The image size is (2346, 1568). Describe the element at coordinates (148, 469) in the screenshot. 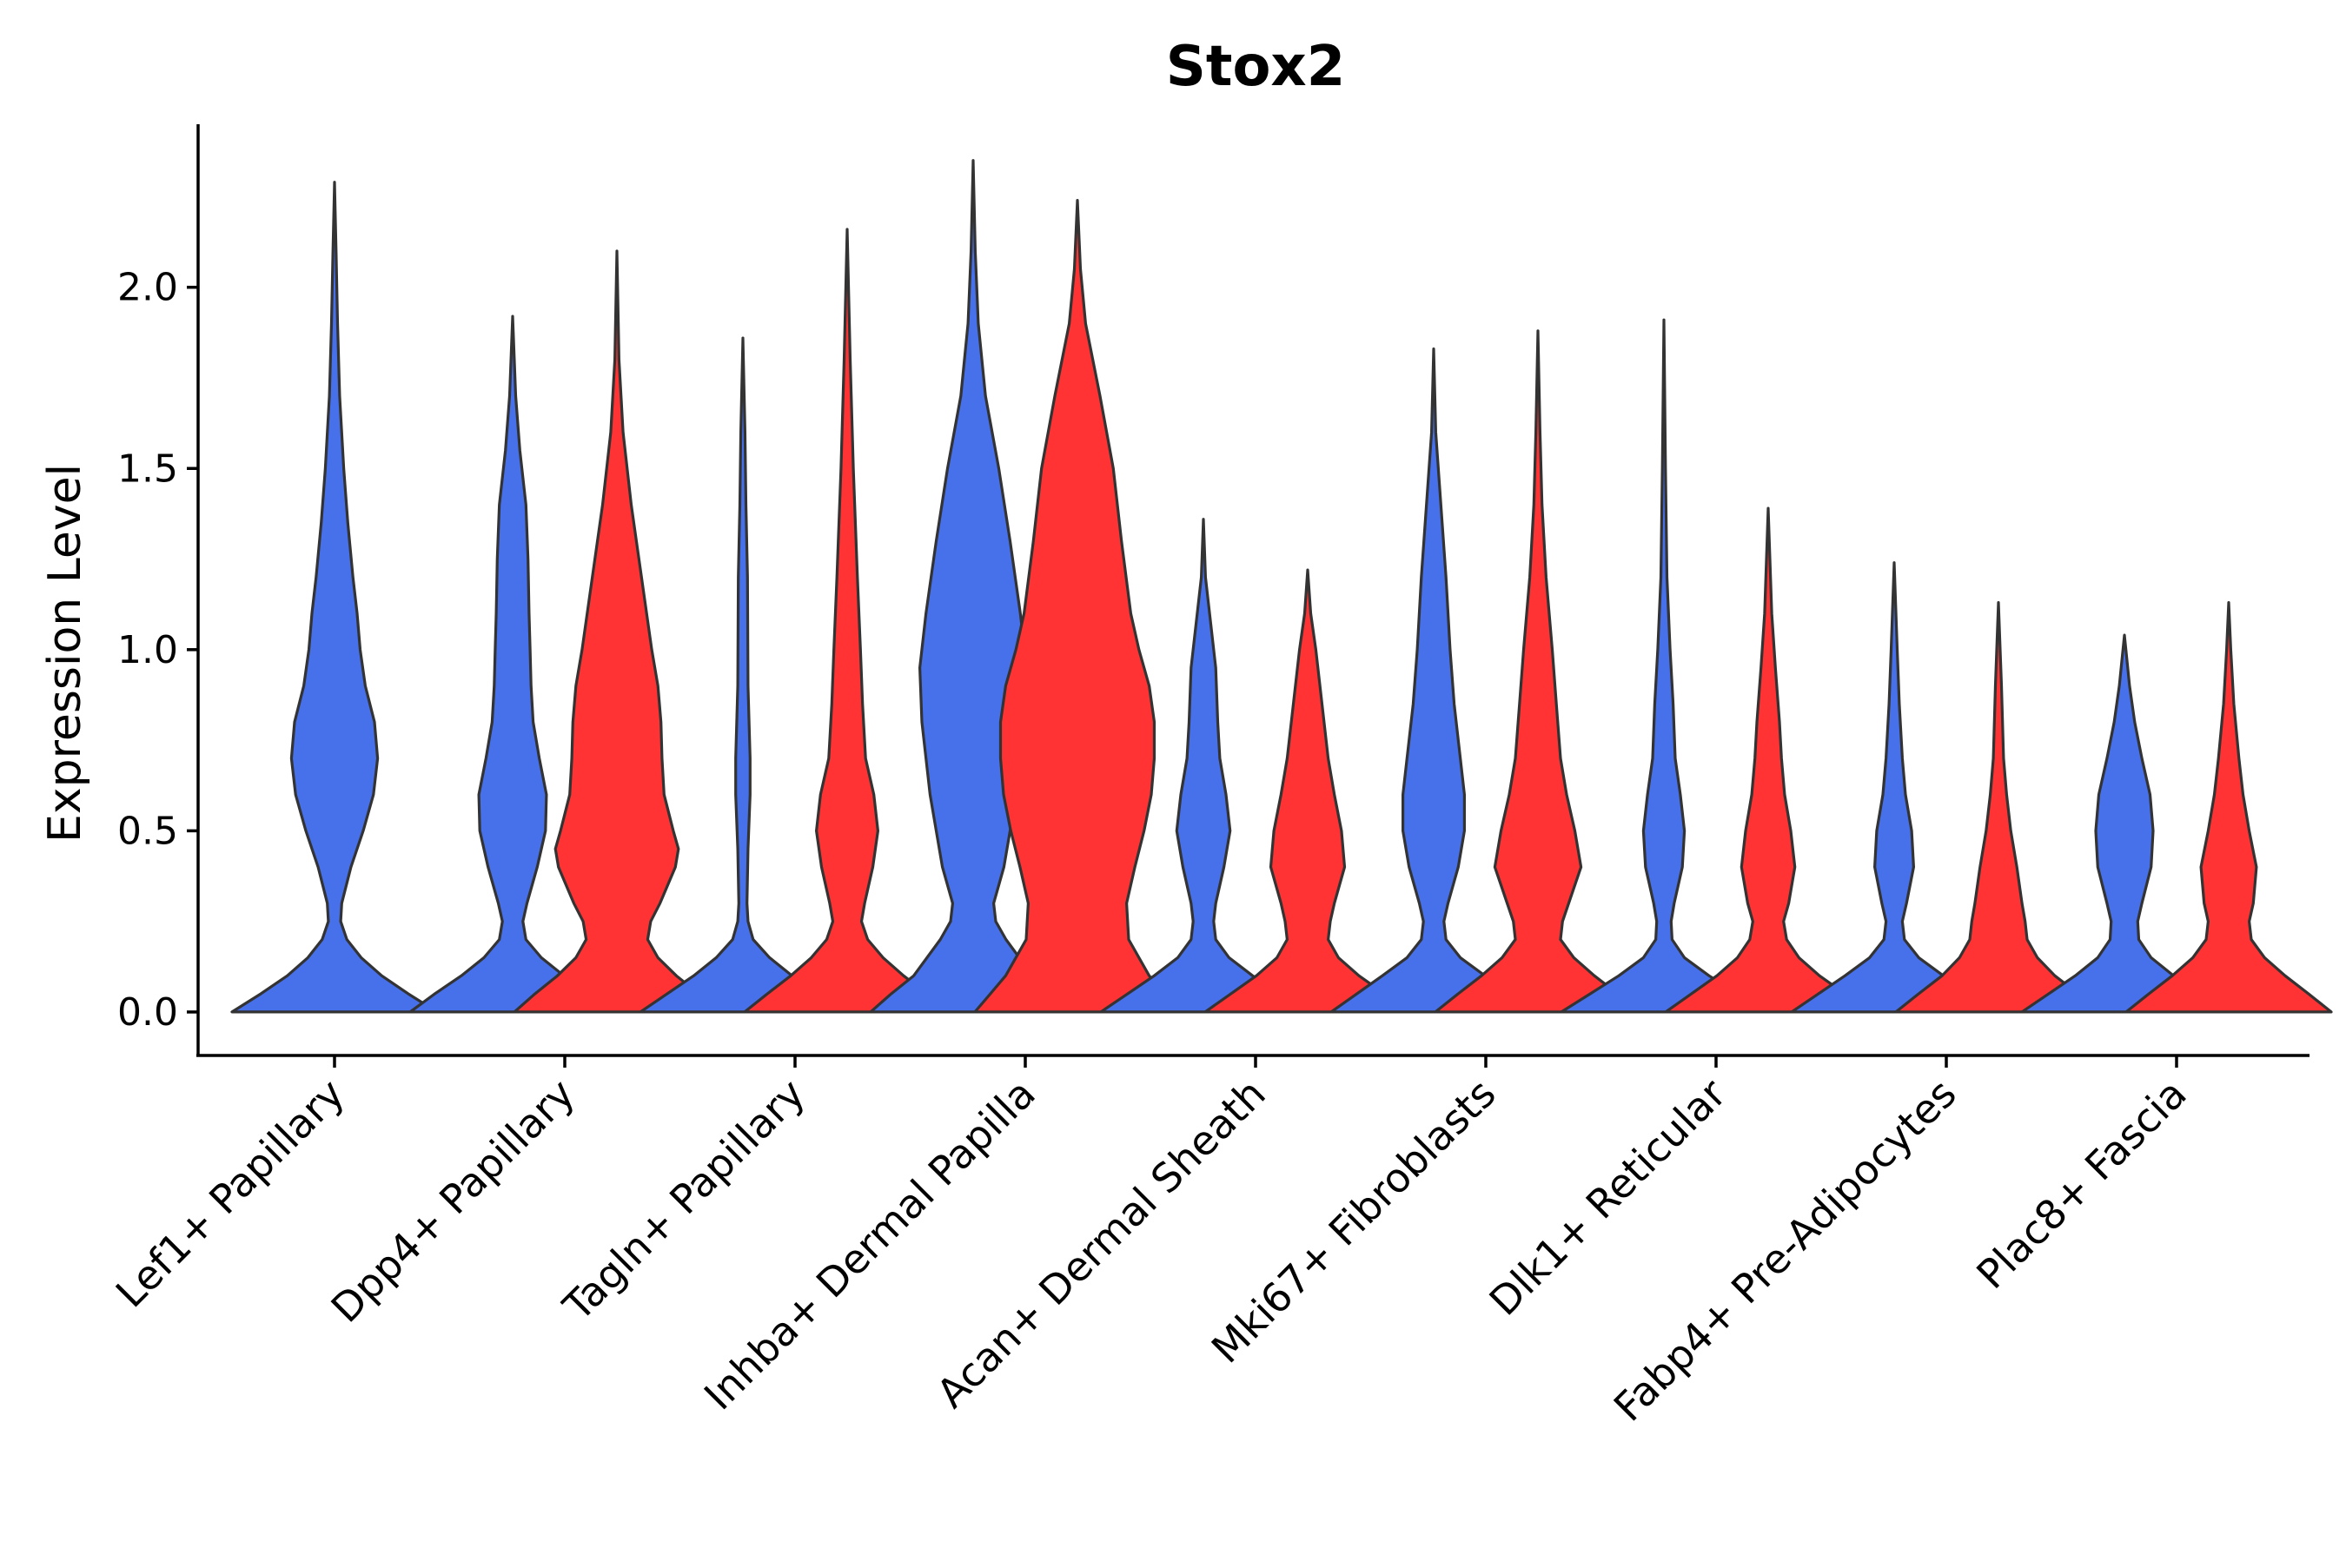

I see `y-tick-label: 1.5` at that location.